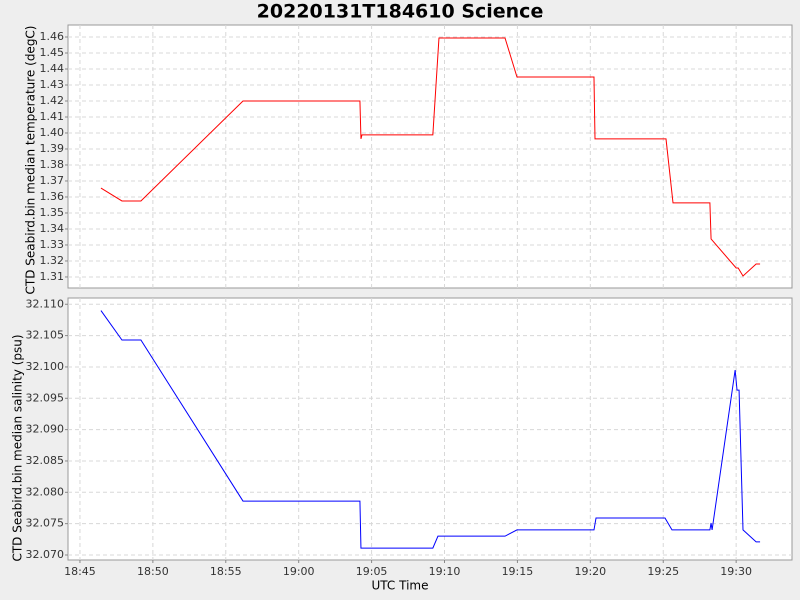  What do you see at coordinates (52, 244) in the screenshot?
I see `y-tick-label: 1.33` at bounding box center [52, 244].